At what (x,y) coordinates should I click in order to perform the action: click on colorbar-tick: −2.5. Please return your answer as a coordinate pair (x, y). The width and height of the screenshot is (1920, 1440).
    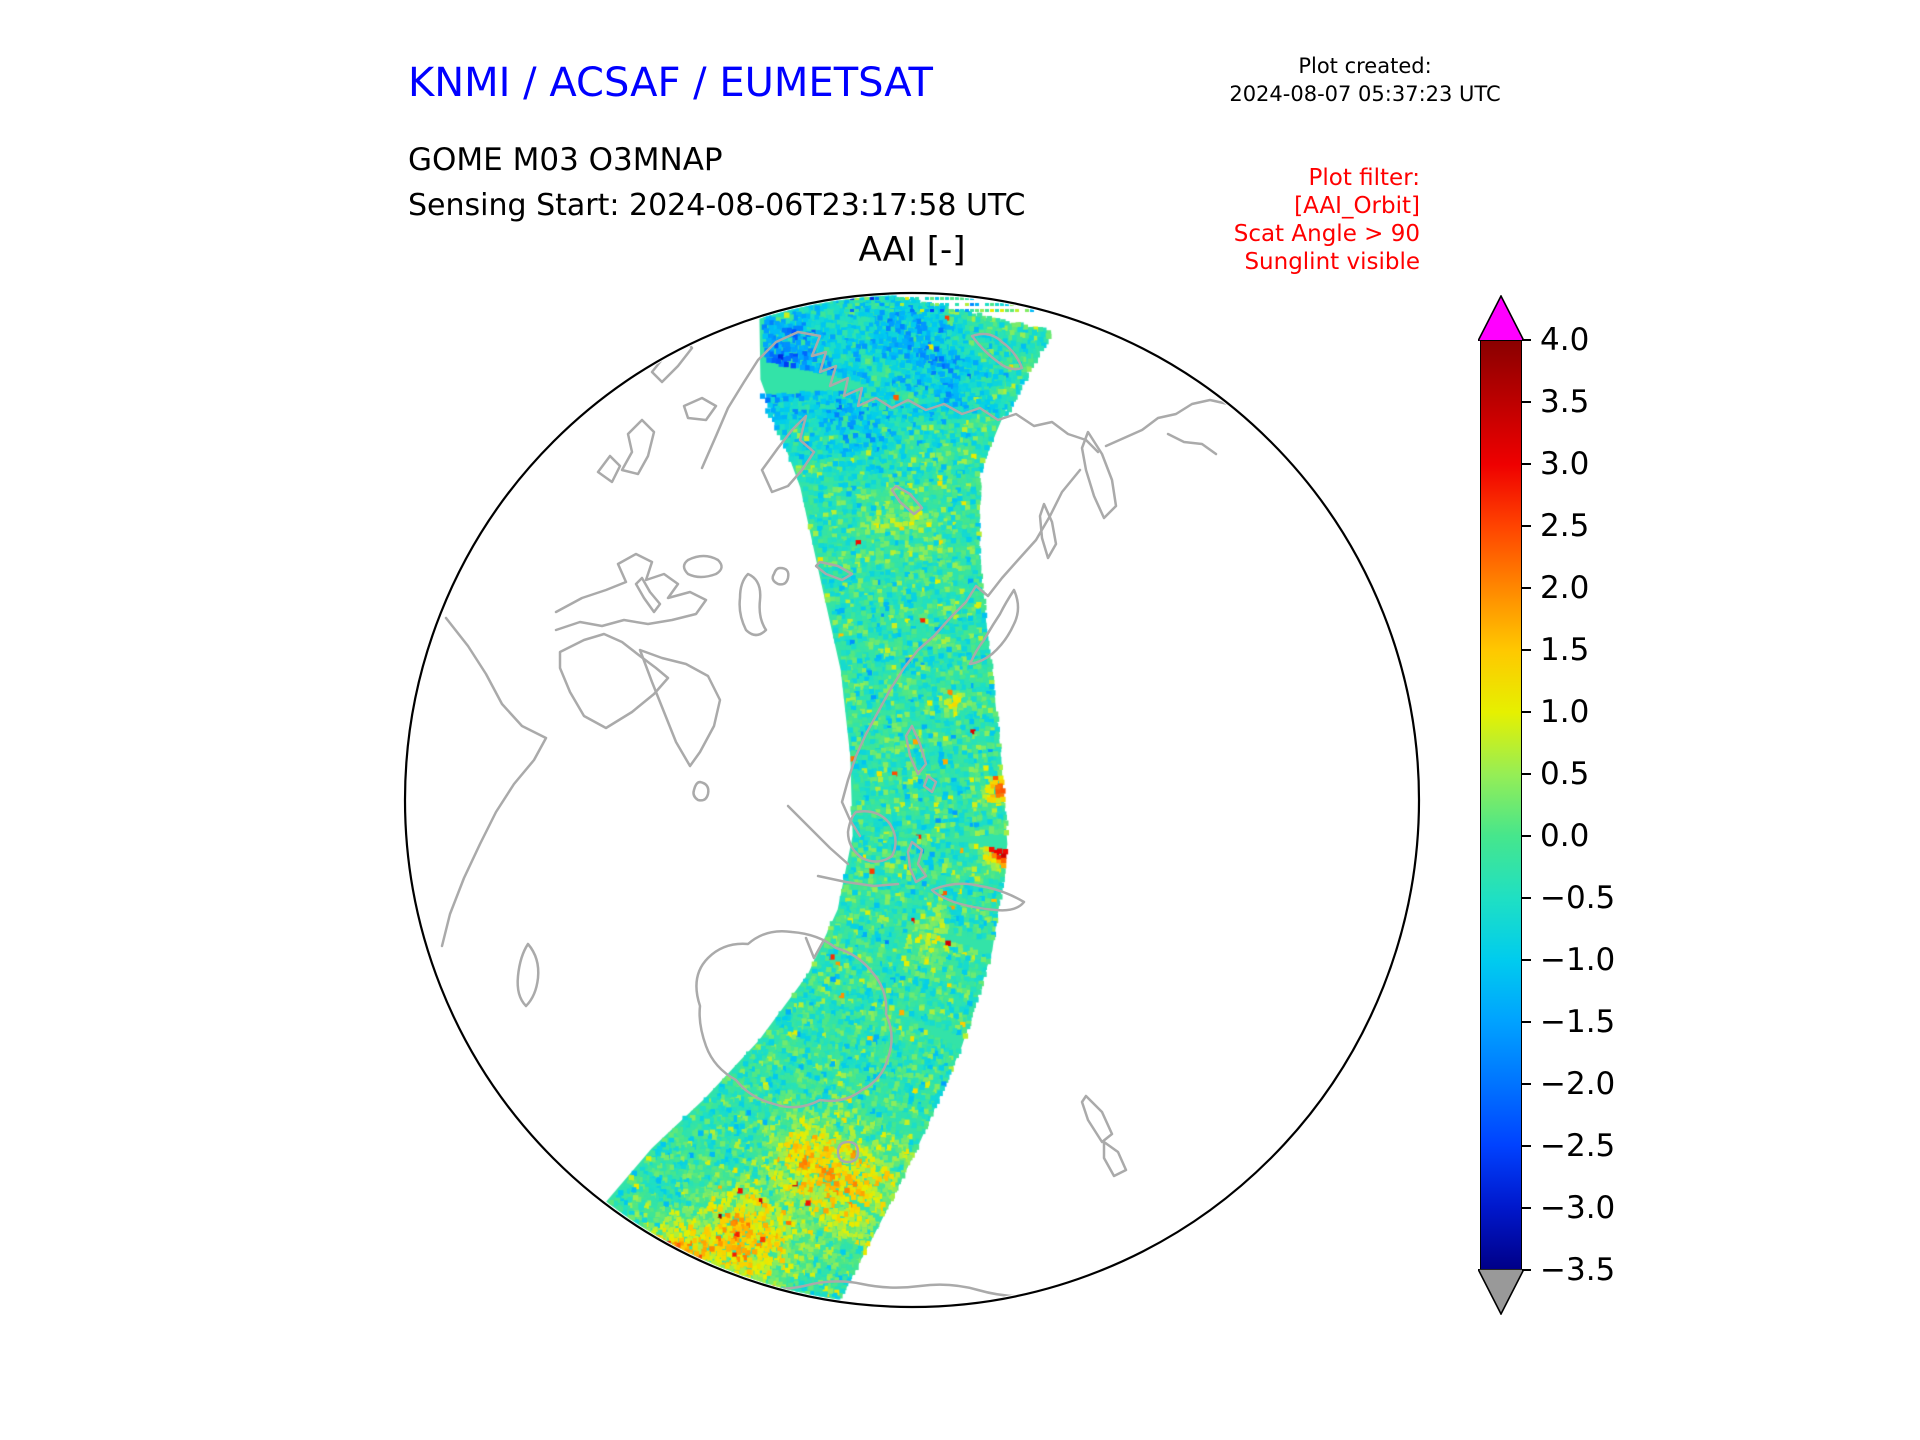
    Looking at the image, I should click on (1568, 1146).